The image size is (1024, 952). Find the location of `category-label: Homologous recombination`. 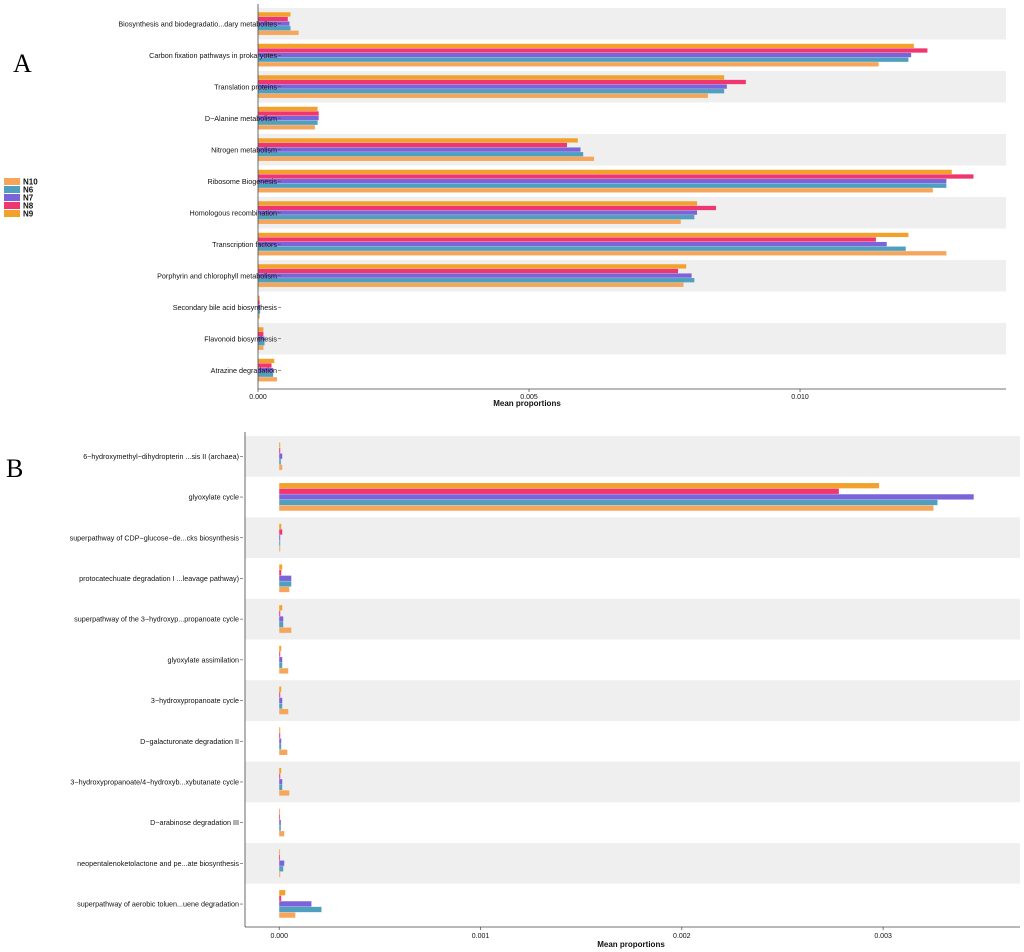

category-label: Homologous recombination is located at coordinates (234, 212).